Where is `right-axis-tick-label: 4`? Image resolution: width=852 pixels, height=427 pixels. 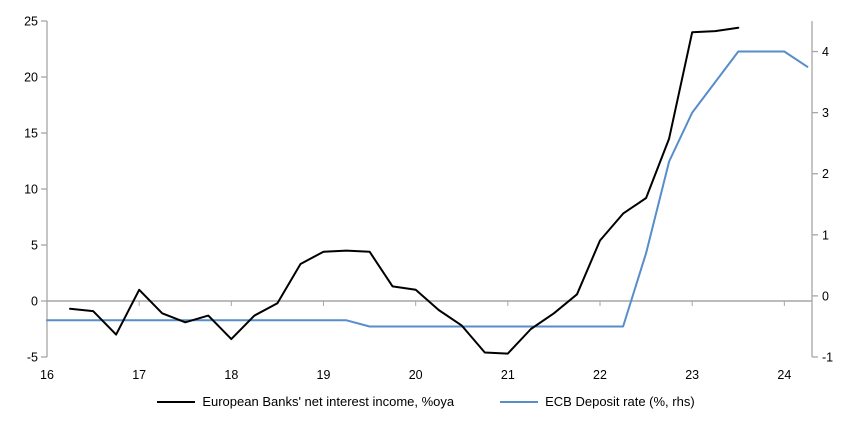 right-axis-tick-label: 4 is located at coordinates (825, 52).